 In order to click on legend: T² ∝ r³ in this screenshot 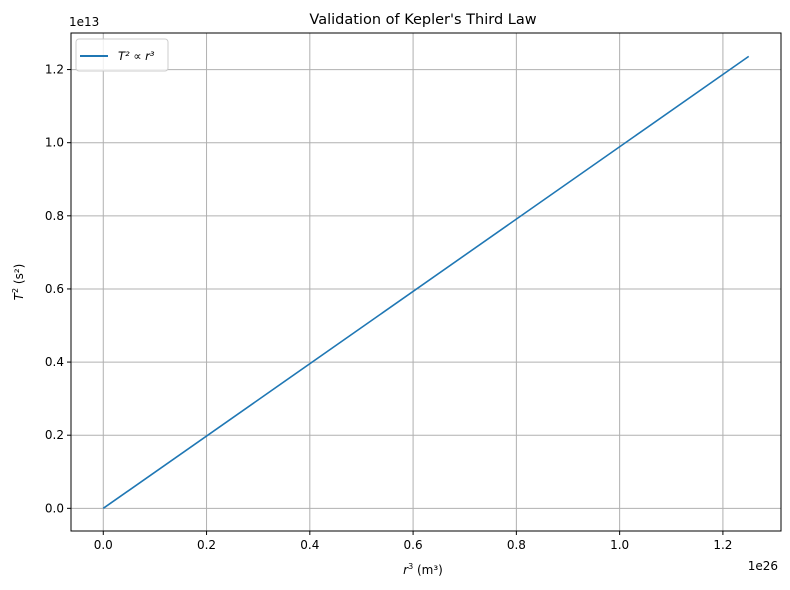, I will do `click(122, 55)`.